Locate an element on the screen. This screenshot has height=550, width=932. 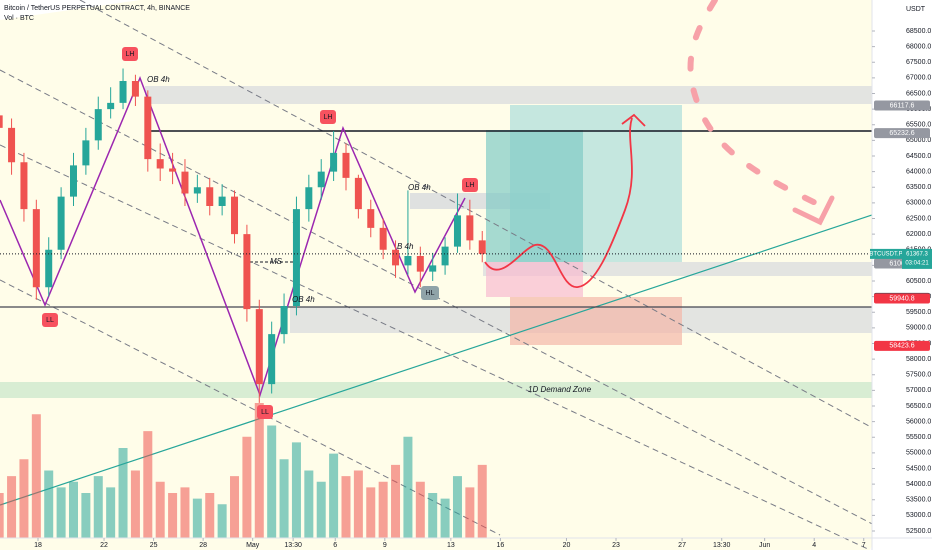
axis-unit: USDT is located at coordinates (916, 9).